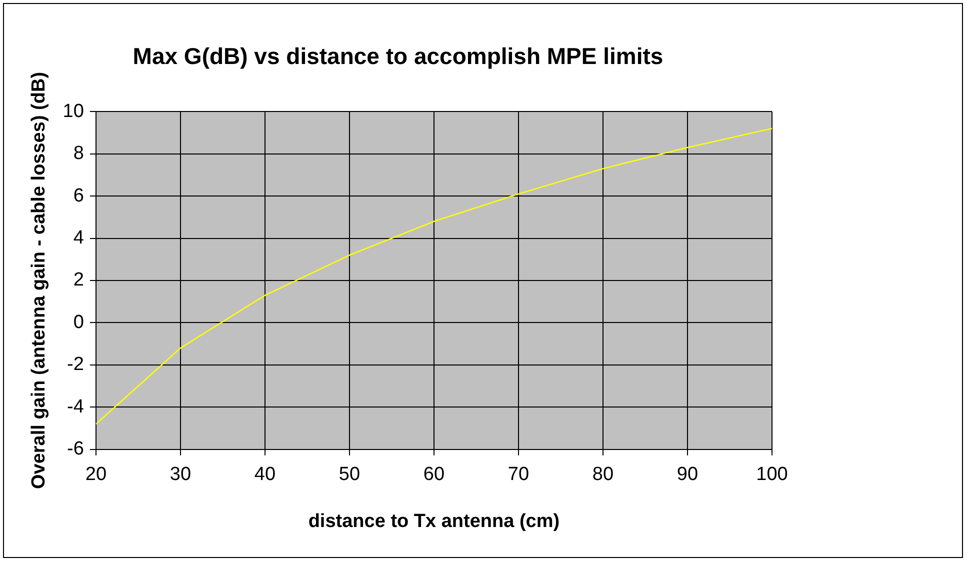 The width and height of the screenshot is (968, 563). I want to click on x-tick-label: 20, so click(96, 475).